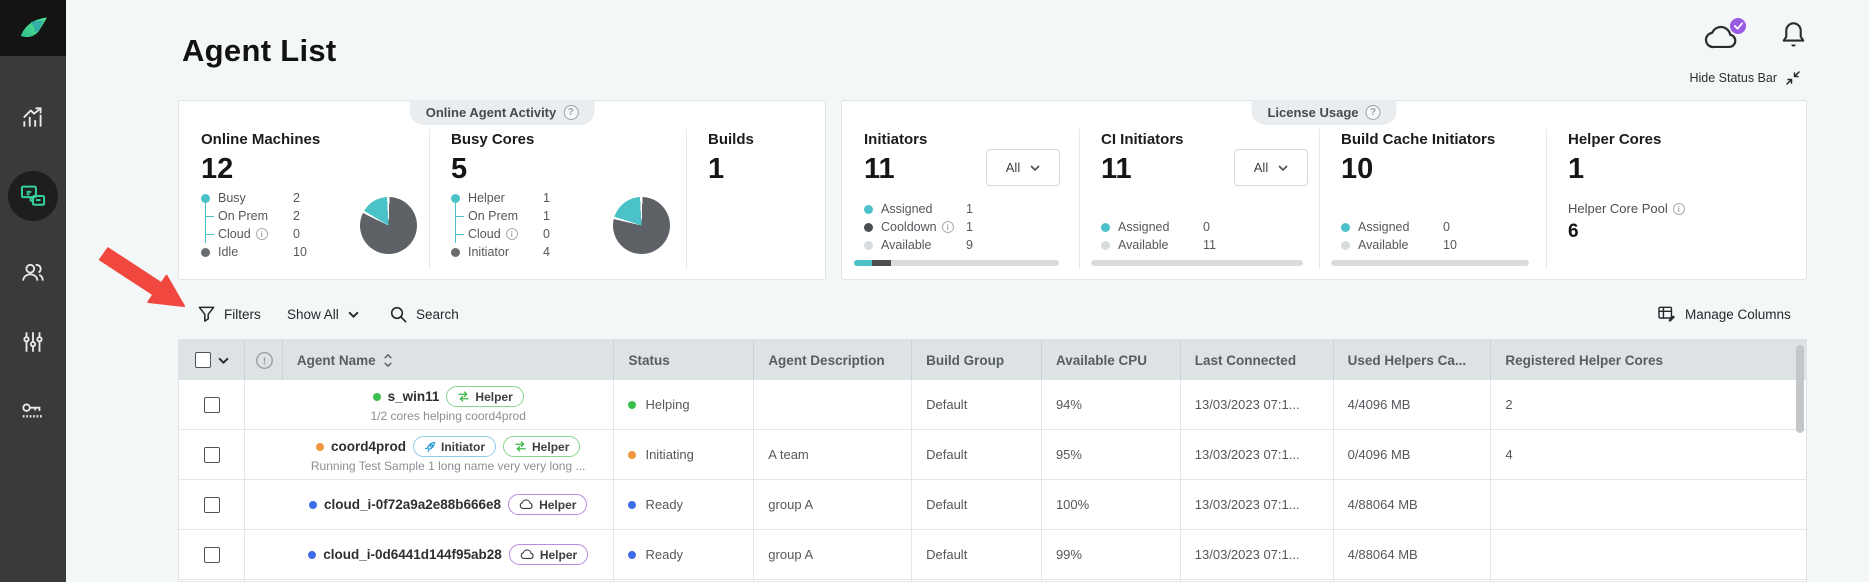  I want to click on build-group-column-header: Build Group, so click(977, 360).